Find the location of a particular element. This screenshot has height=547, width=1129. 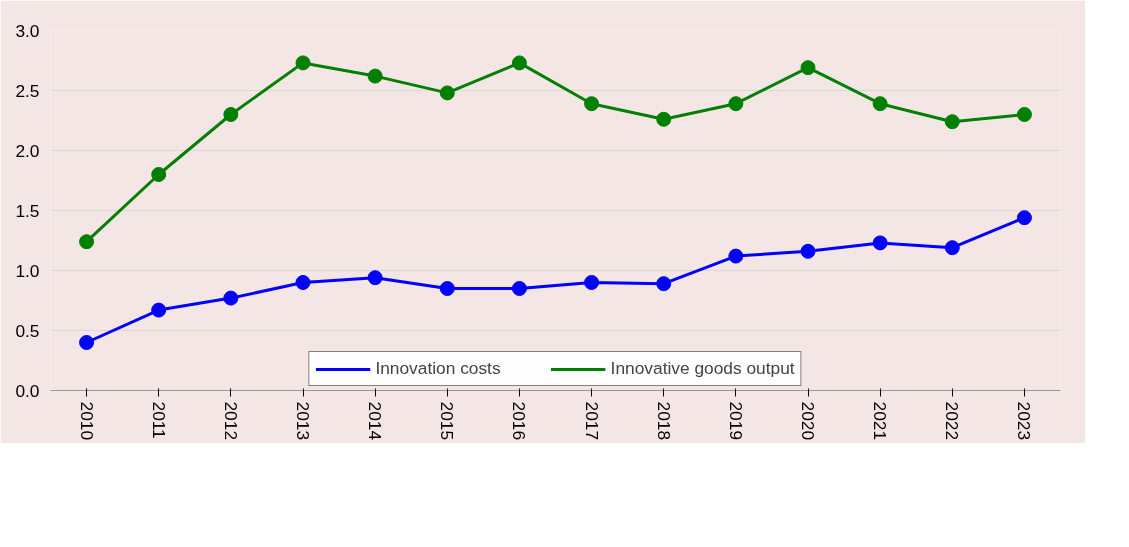

x-tick-label: 2016 is located at coordinates (519, 421).